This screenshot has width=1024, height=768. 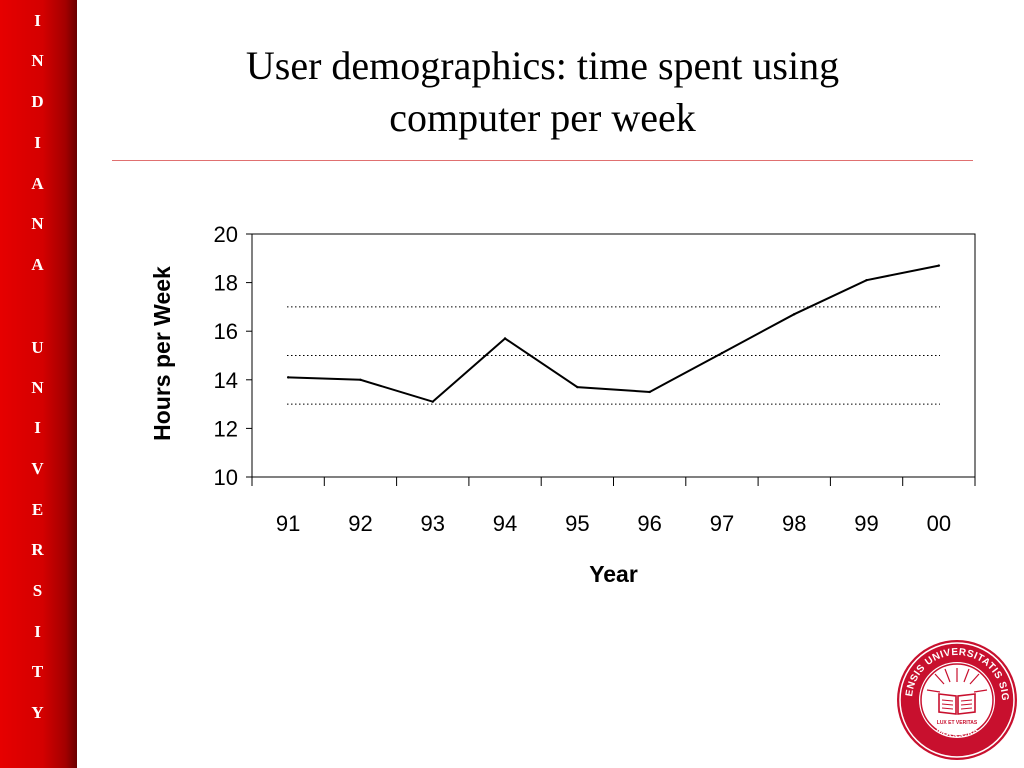 I want to click on seal-inner-rim, so click(x=957, y=700).